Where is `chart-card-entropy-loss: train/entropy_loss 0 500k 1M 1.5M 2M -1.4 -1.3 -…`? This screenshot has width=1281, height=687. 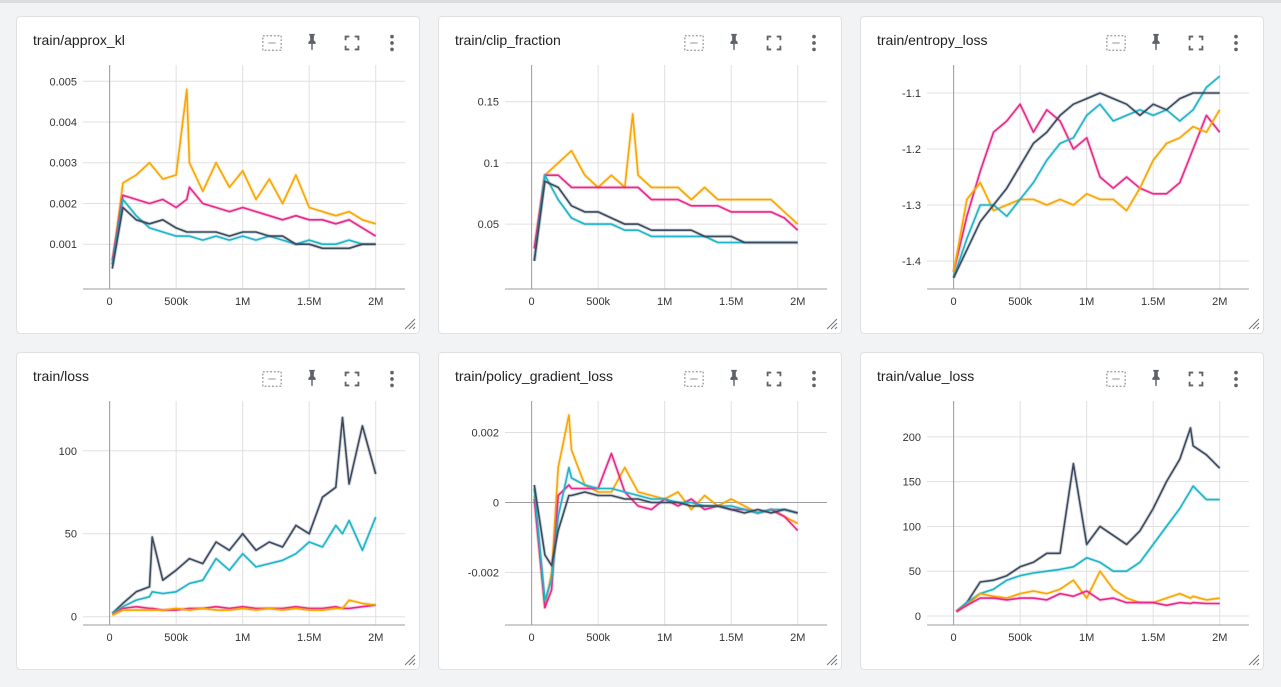
chart-card-entropy-loss: train/entropy_loss 0 500k 1M 1.5M 2M -1.4 -1.3 -… is located at coordinates (1062, 175).